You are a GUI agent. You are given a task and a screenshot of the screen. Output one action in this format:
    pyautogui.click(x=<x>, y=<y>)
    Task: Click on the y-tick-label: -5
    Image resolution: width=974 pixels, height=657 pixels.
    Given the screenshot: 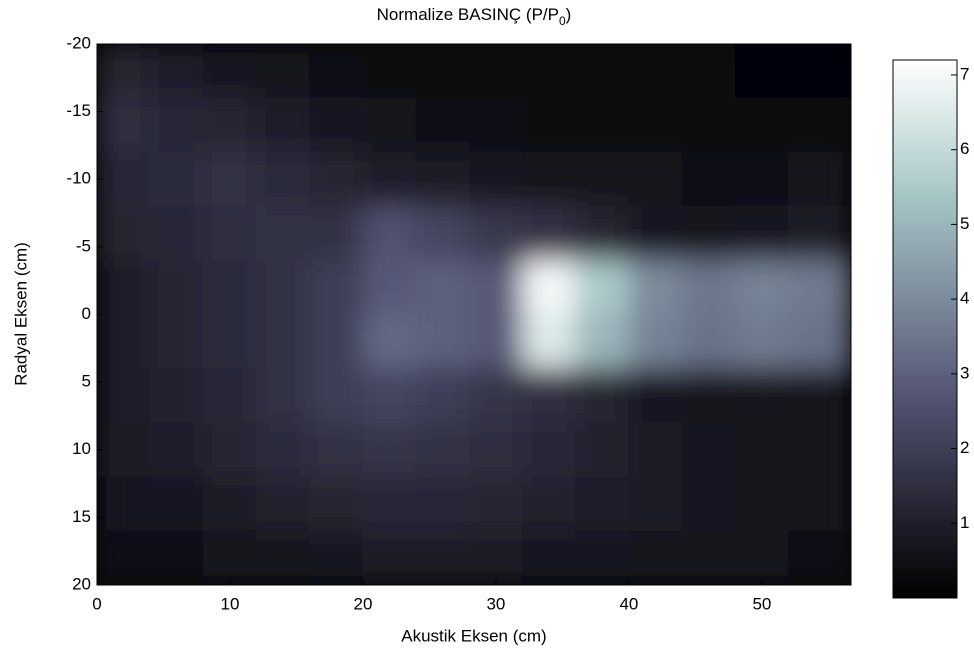 What is the action you would take?
    pyautogui.click(x=83, y=245)
    